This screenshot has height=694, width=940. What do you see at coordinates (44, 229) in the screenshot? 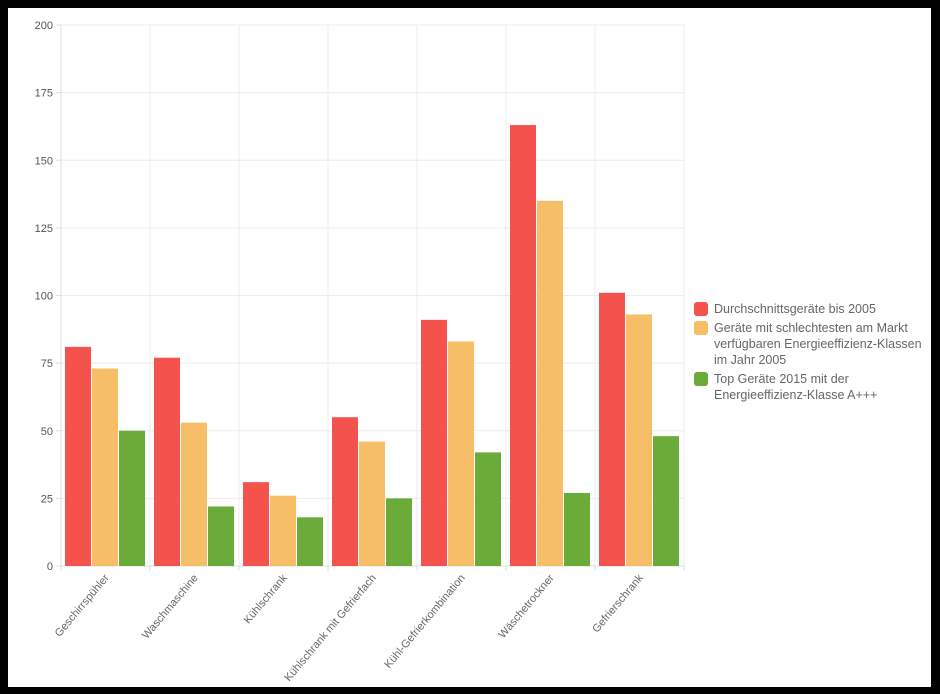
I see `y-tick-label: 125` at bounding box center [44, 229].